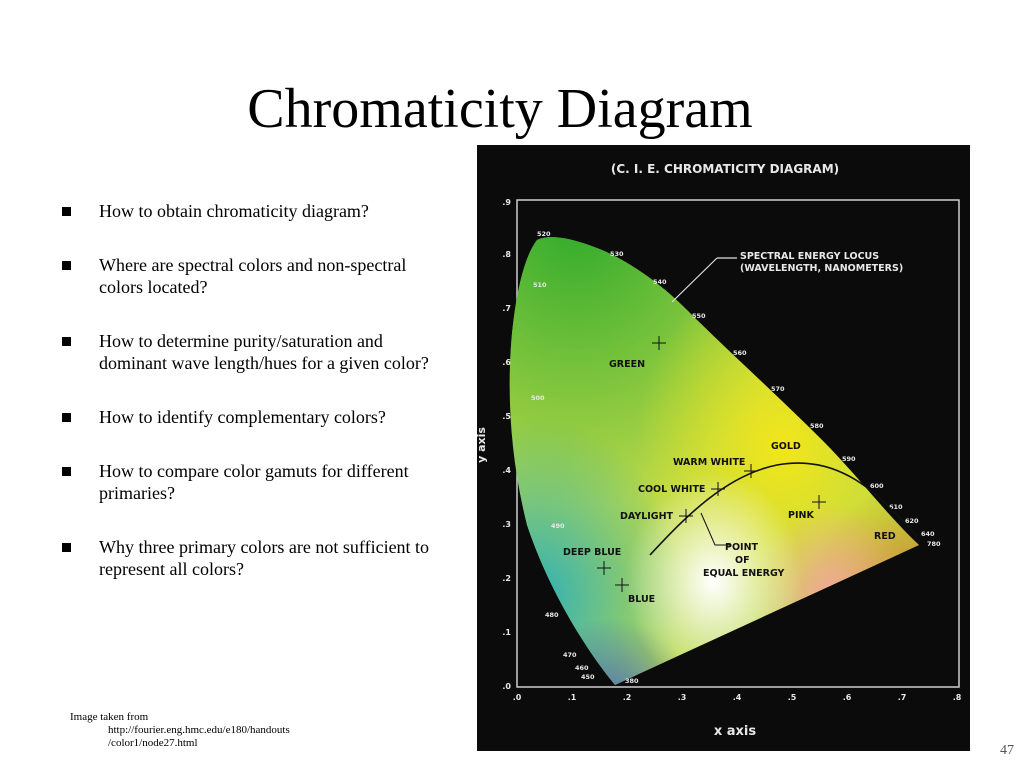  Describe the element at coordinates (934, 544) in the screenshot. I see `wavelength-label: 780` at that location.